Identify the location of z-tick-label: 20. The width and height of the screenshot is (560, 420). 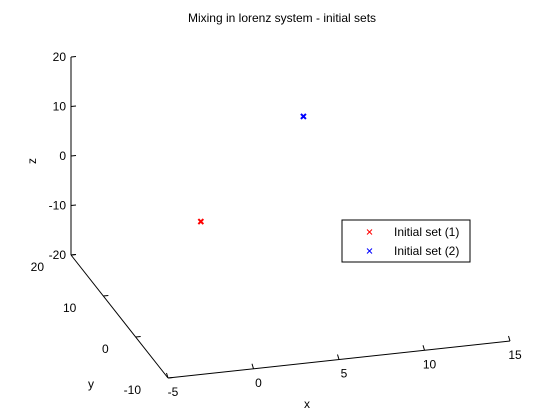
(60, 57).